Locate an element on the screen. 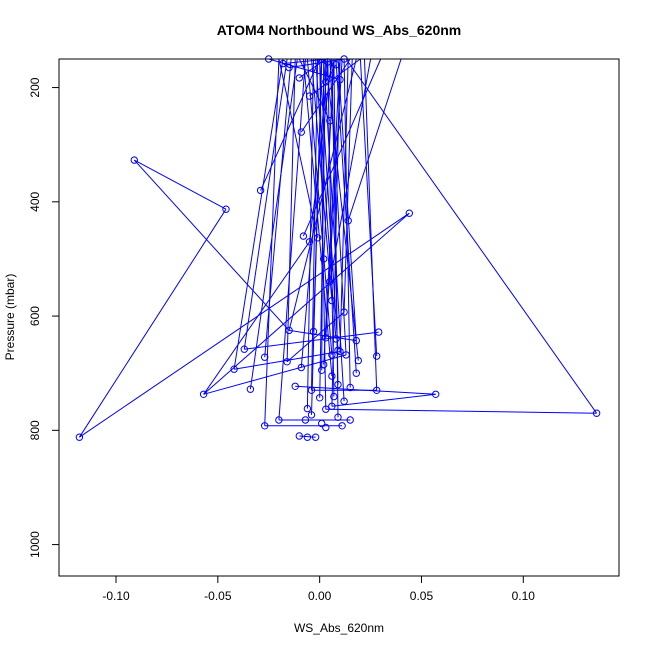  y-tick-label: 600 is located at coordinates (35, 316).